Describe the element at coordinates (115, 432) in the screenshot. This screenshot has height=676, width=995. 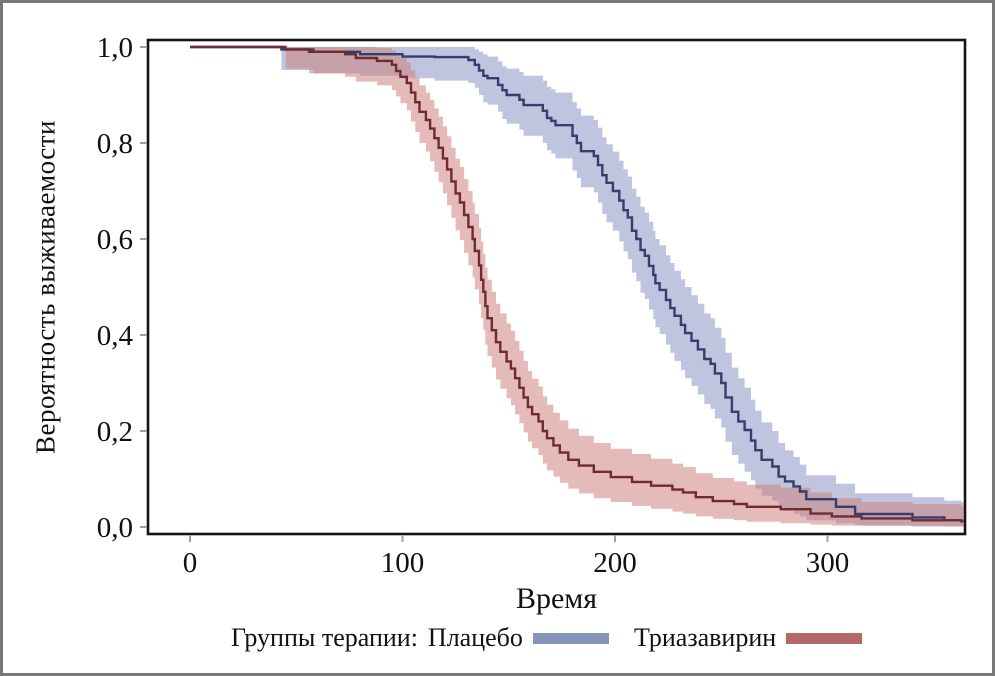
I see `y-tick-label: 0,2` at that location.